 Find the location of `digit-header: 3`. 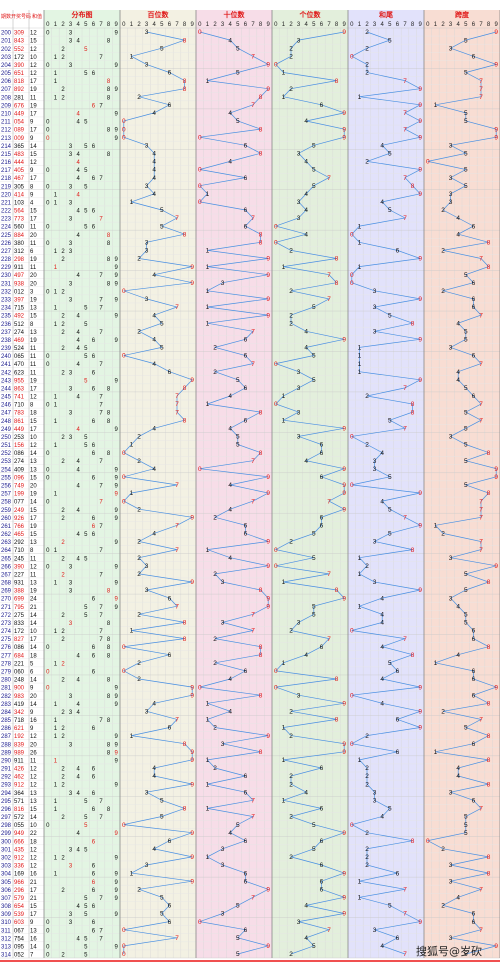

digit-header: 3 is located at coordinates (451, 25).